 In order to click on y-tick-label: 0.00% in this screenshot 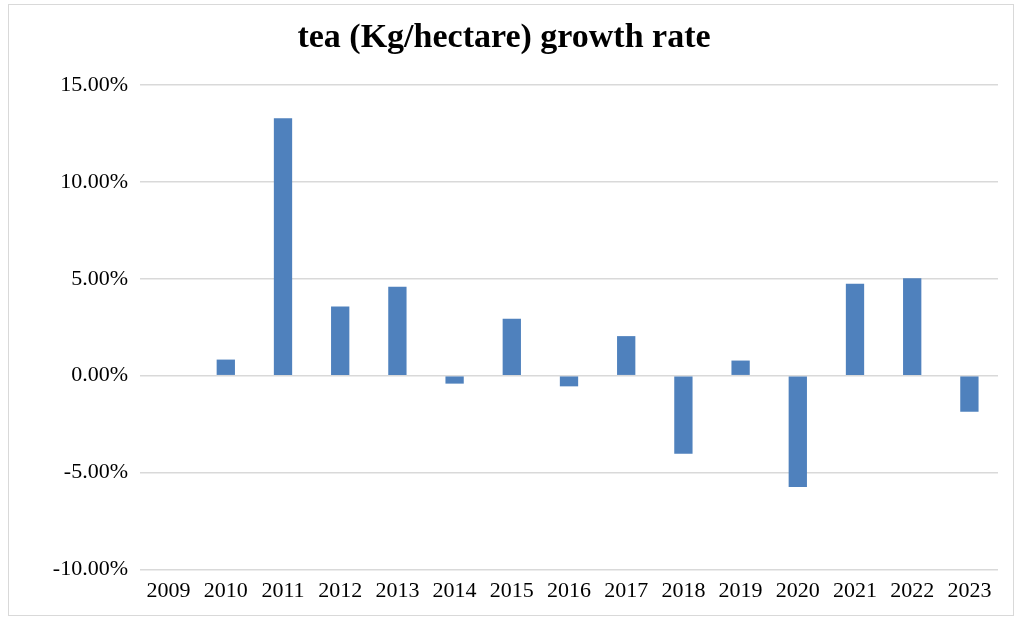, I will do `click(99, 374)`.